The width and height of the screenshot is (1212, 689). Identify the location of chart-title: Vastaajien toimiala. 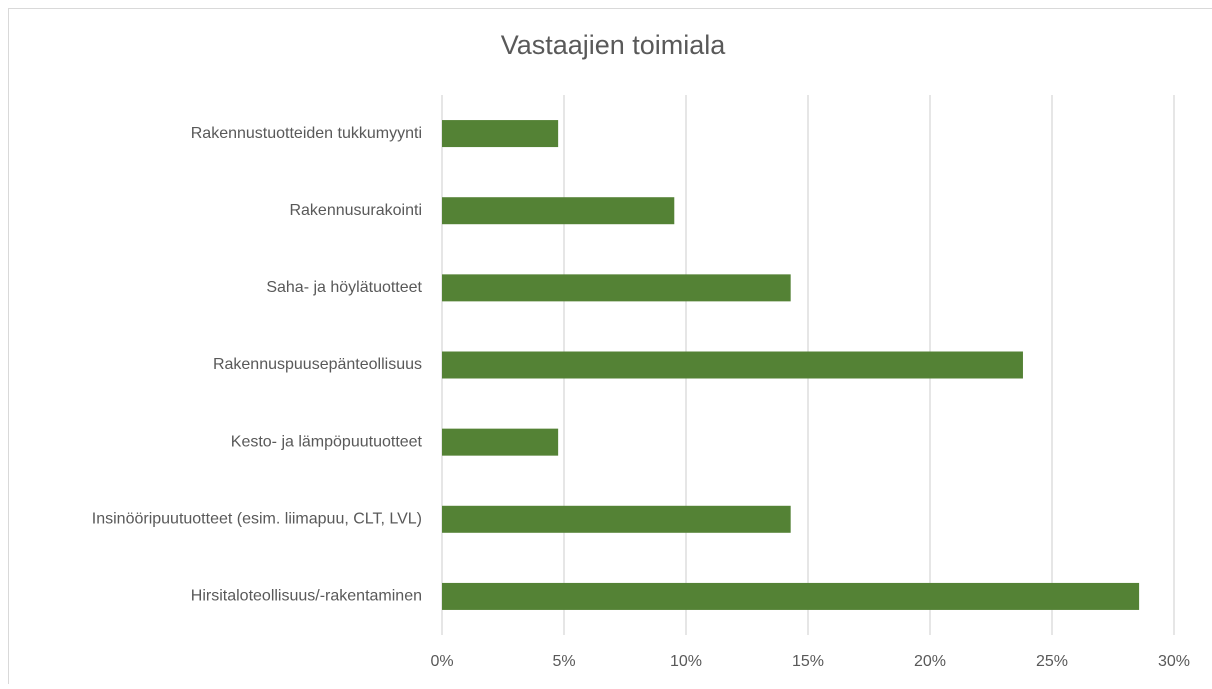
(614, 45).